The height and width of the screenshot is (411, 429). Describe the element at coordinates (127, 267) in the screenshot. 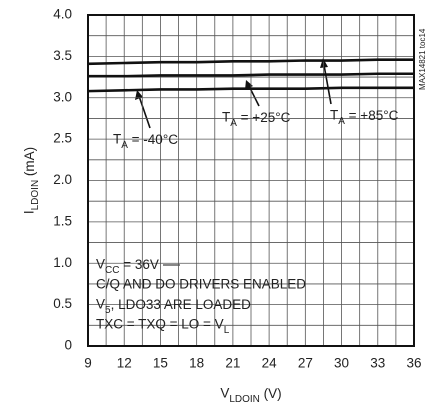

I see `note: VCC = 36V` at that location.